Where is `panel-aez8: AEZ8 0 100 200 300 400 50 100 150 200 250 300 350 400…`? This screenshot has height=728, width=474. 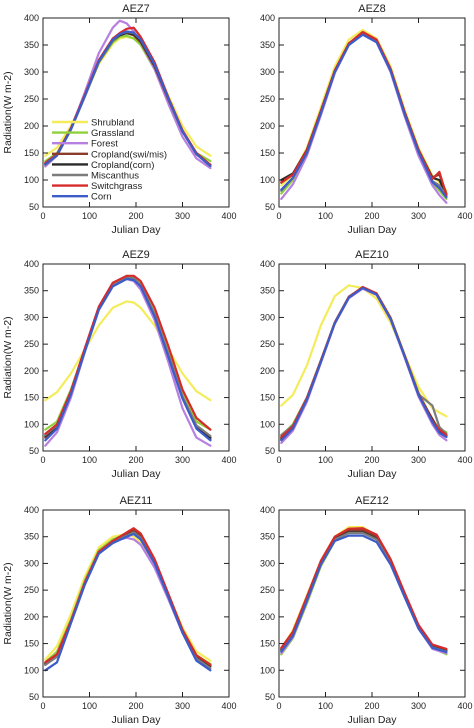 panel-aez8: AEZ8 0 100 200 300 400 50 100 150 200 250 300 350 400… is located at coordinates (366, 119).